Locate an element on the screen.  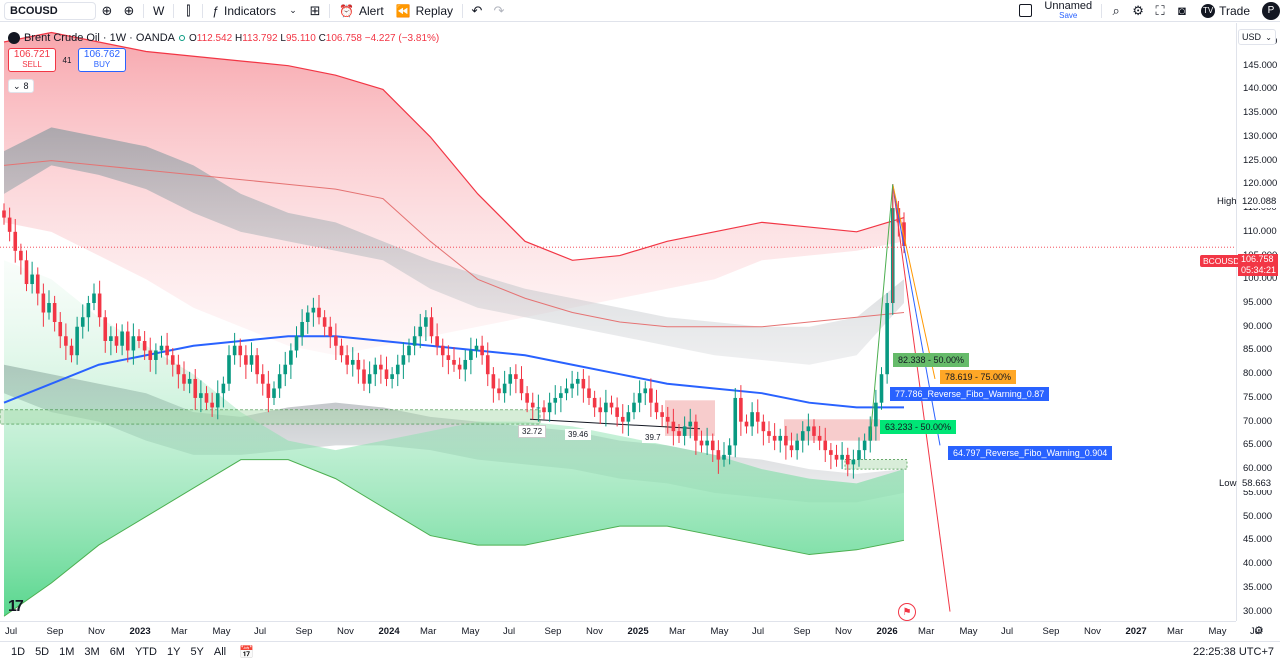
tradingview-logo-icon: 17 is located at coordinates (16, 606).